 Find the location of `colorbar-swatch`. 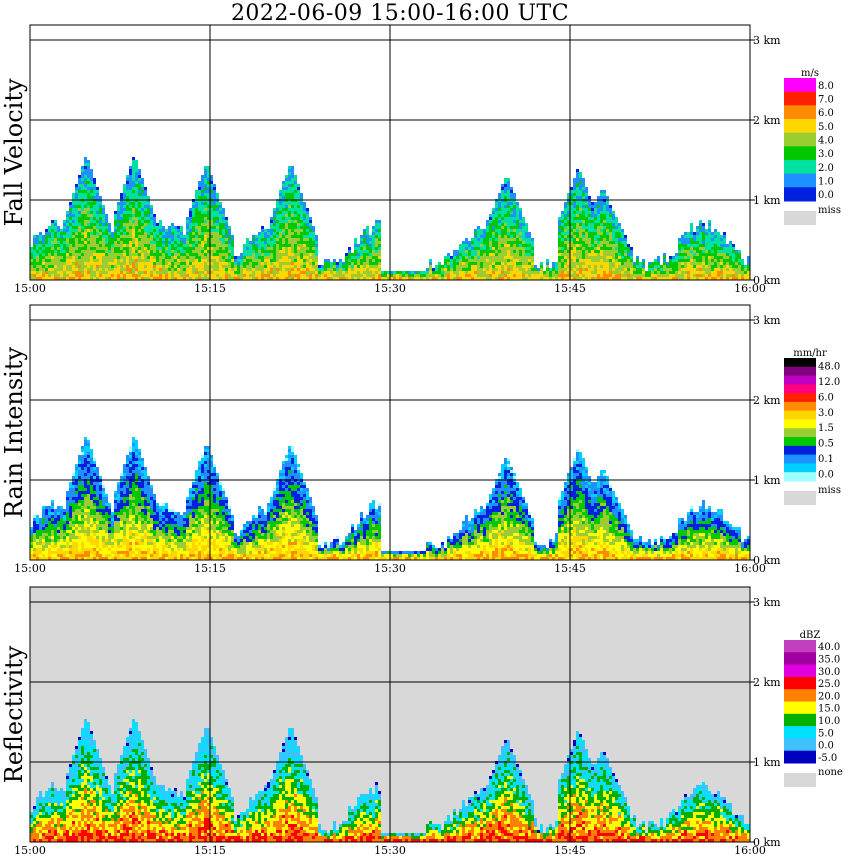

colorbar-swatch is located at coordinates (800, 98).